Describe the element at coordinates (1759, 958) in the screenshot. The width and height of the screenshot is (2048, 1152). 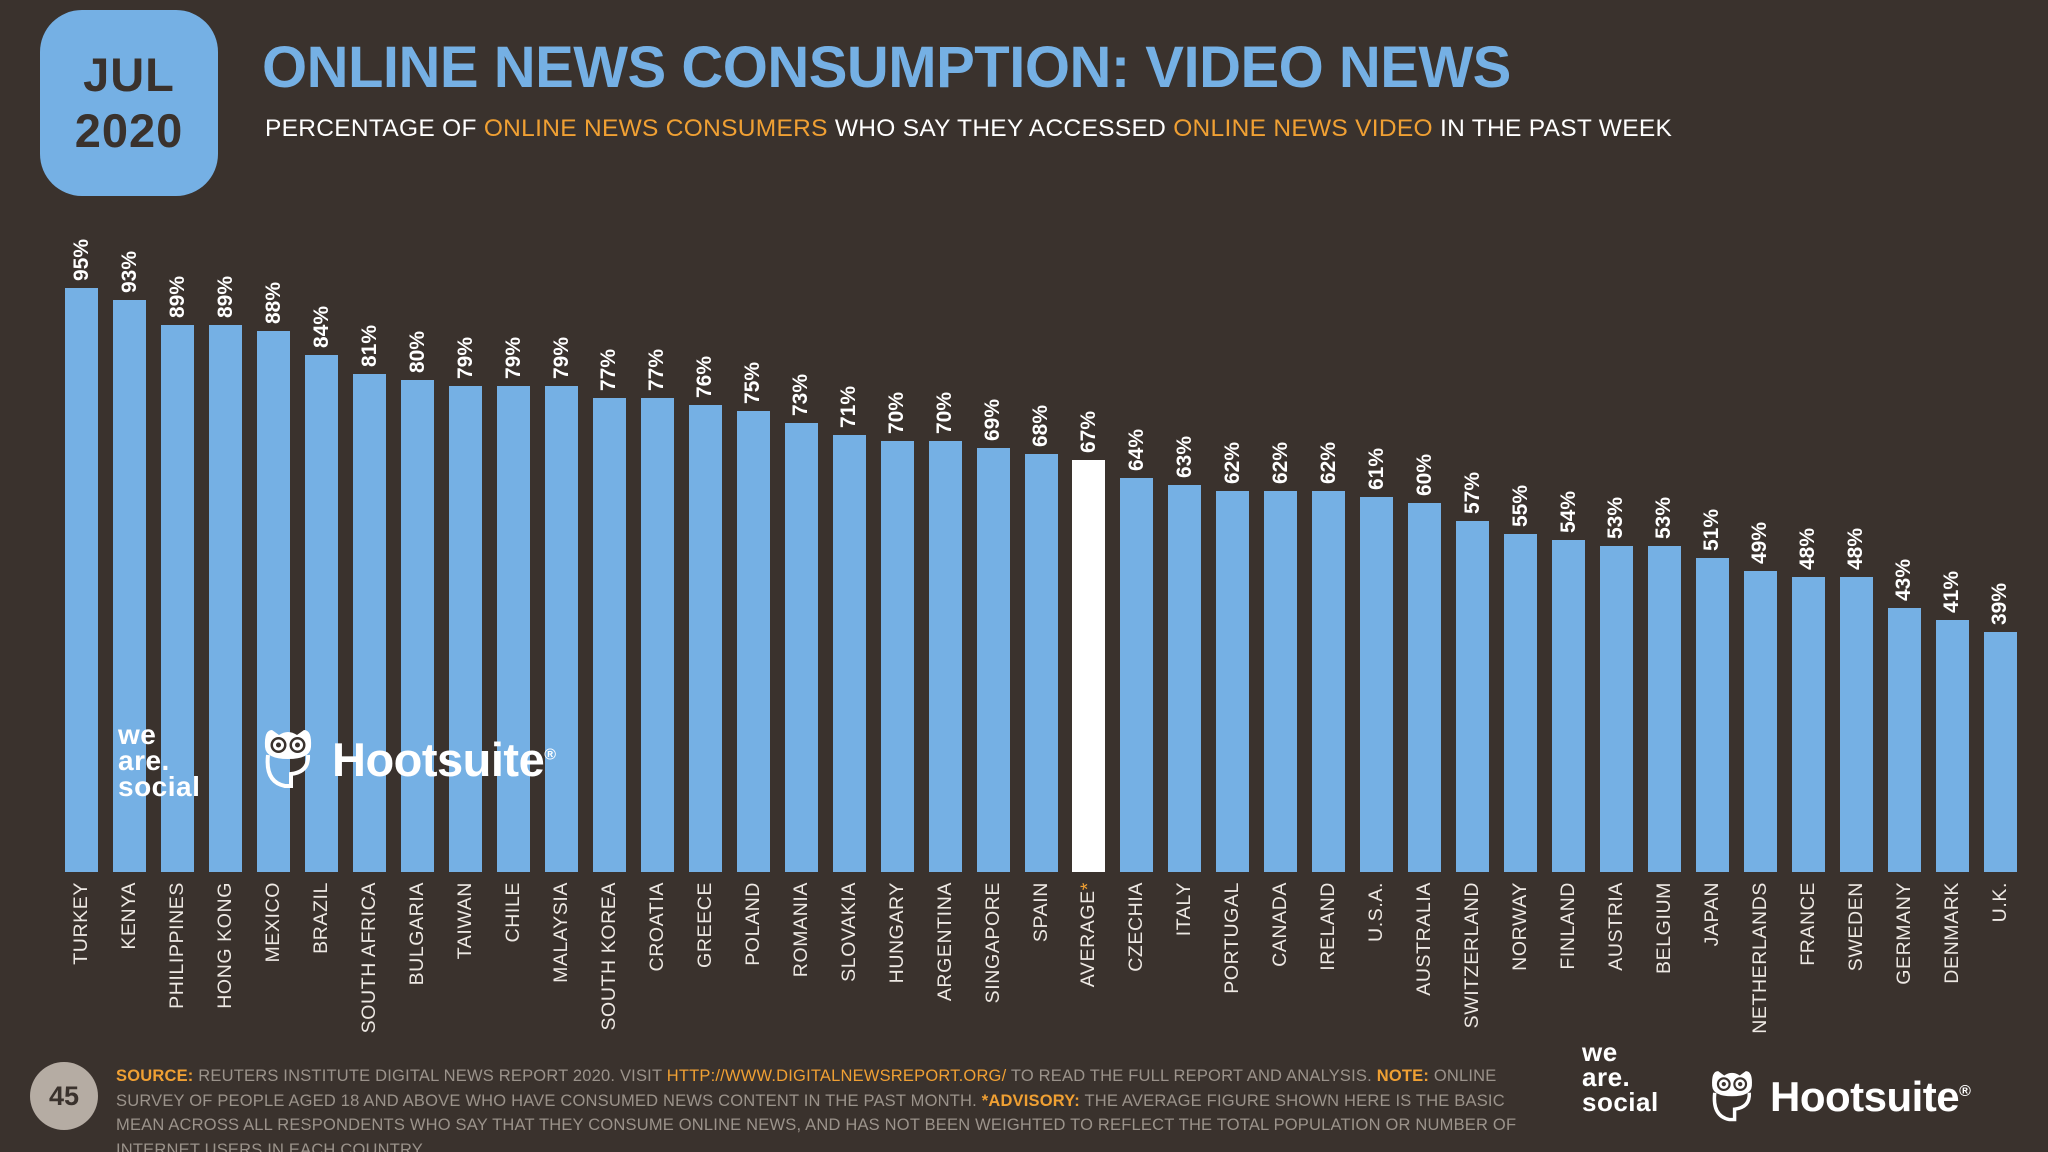
I see `category-label: NETHERLANDS` at that location.